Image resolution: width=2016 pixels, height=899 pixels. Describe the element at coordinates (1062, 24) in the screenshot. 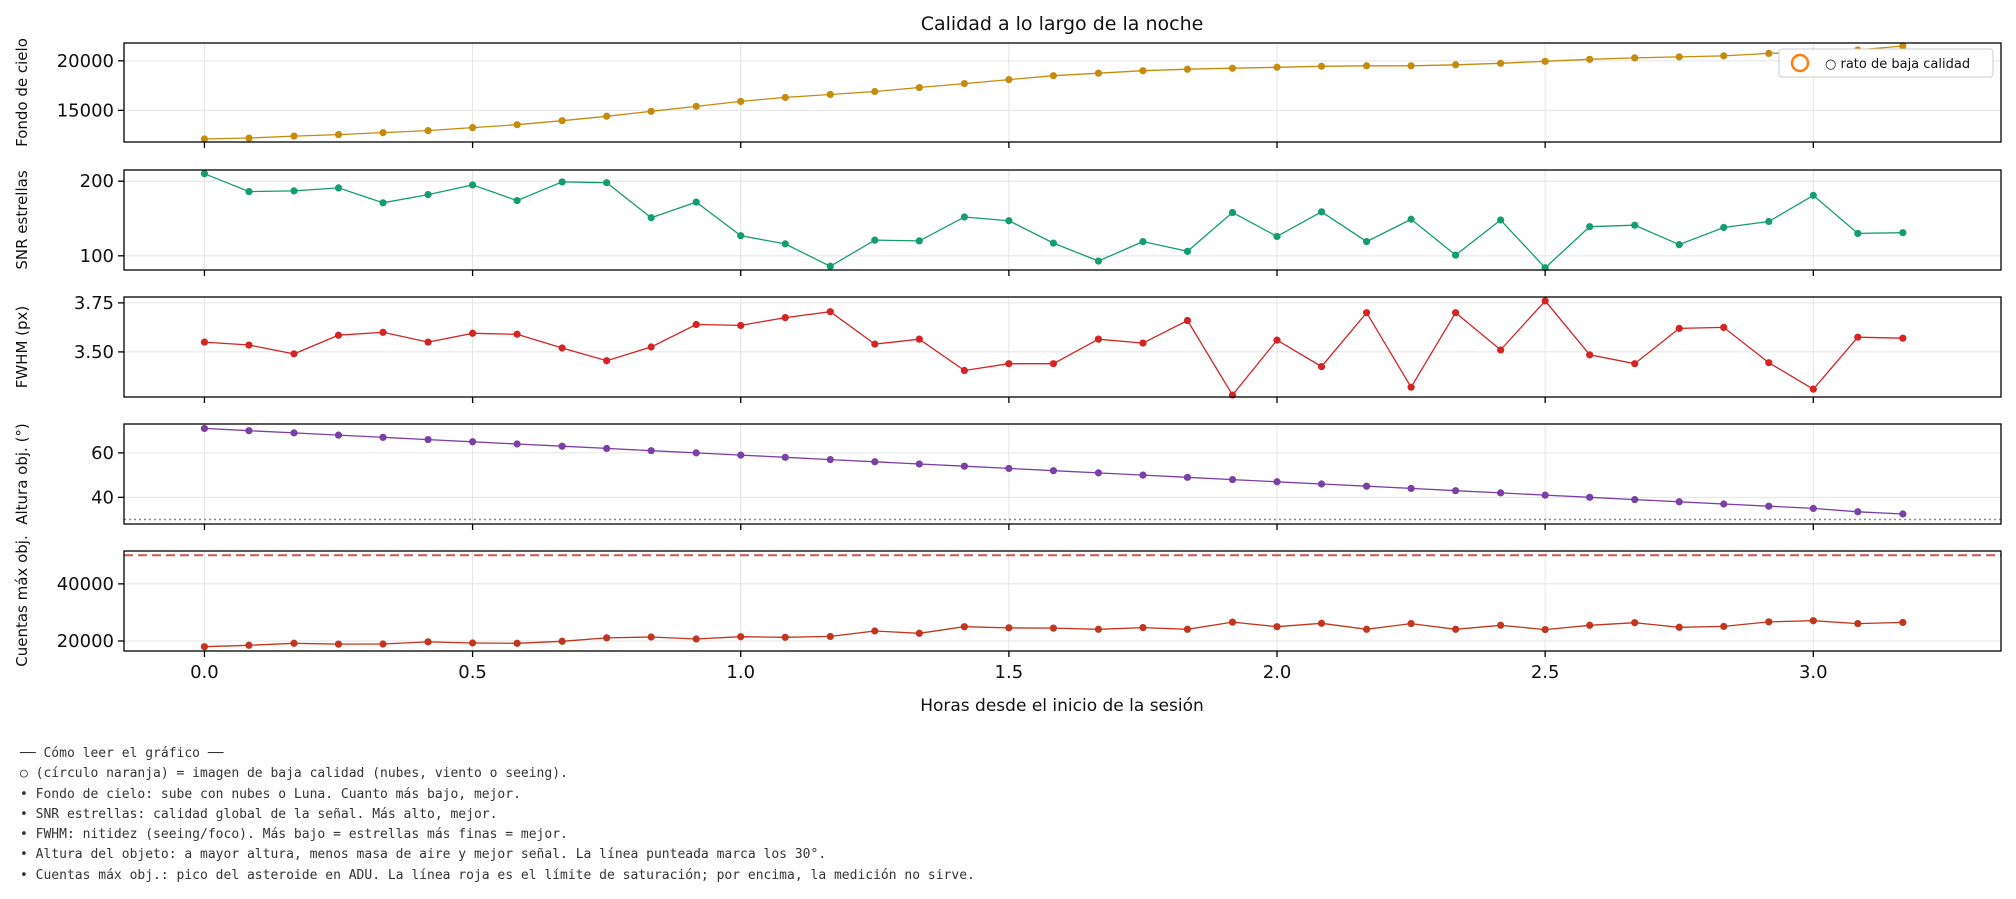

I see `chart-title: Calidad a lo largo de la noche` at that location.